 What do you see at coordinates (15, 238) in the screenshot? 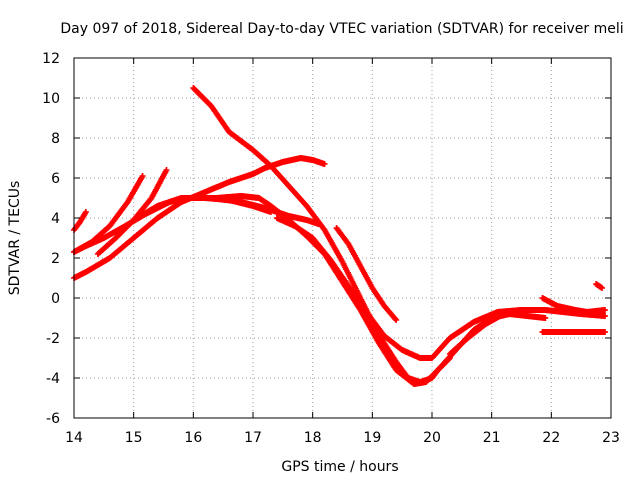
I see `y-axis-label: SDTVAR / TECUs` at bounding box center [15, 238].